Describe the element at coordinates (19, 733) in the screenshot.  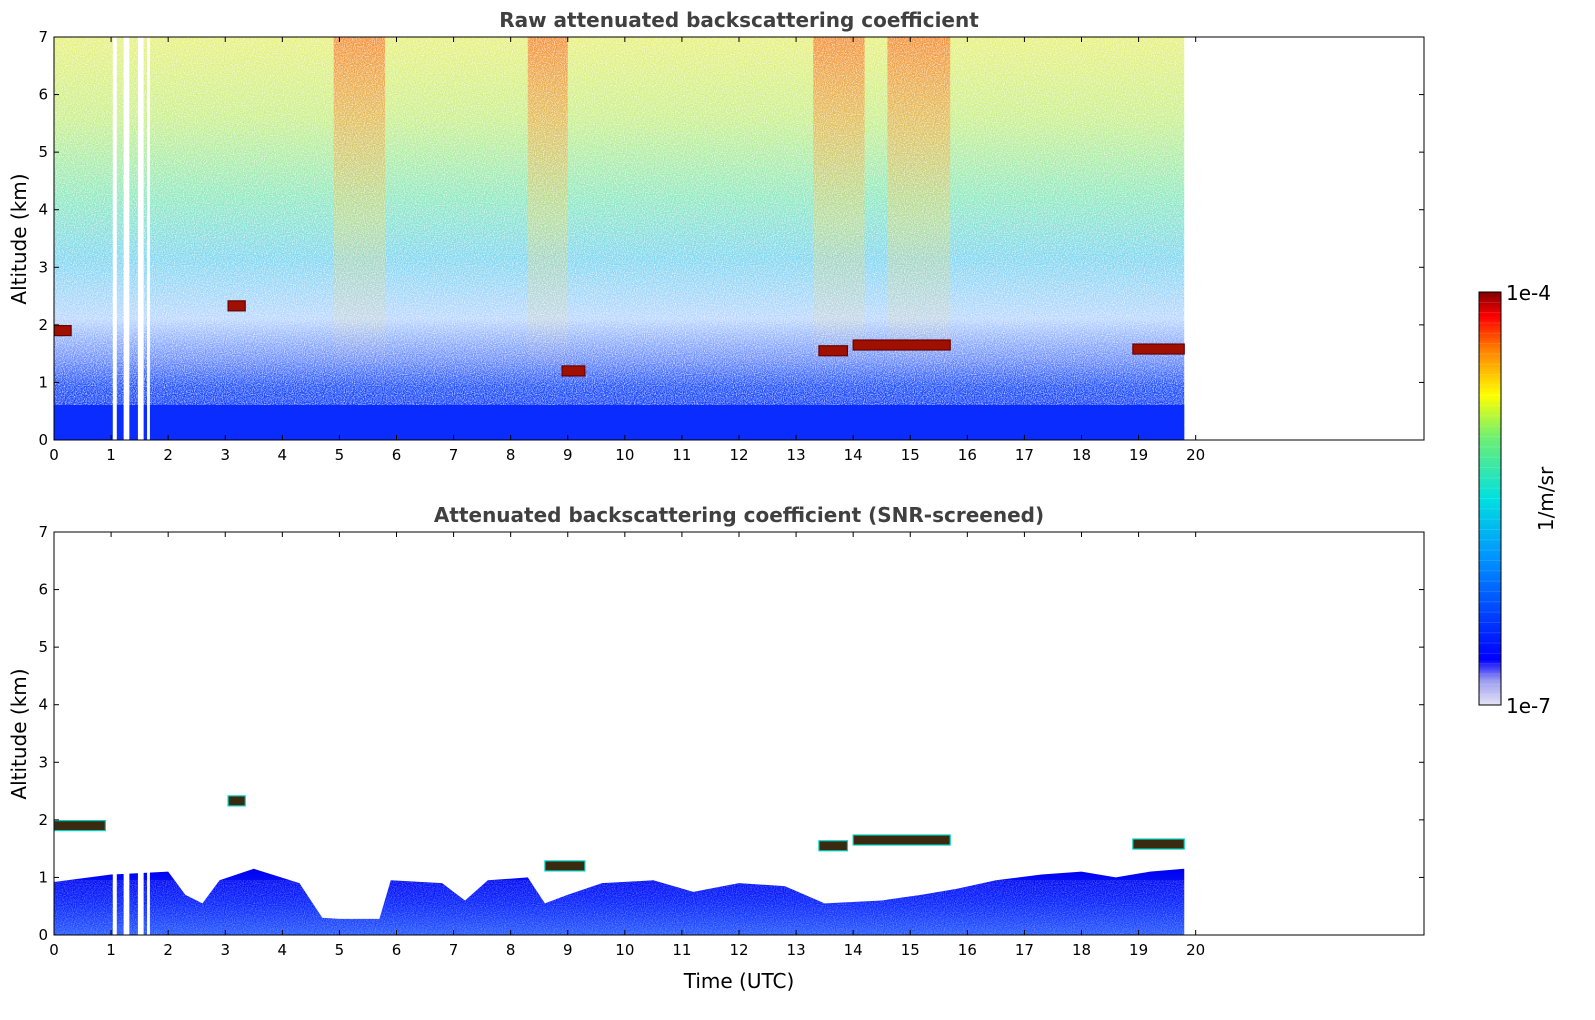
I see `screened-y-axis-label: Altitude (km)` at that location.